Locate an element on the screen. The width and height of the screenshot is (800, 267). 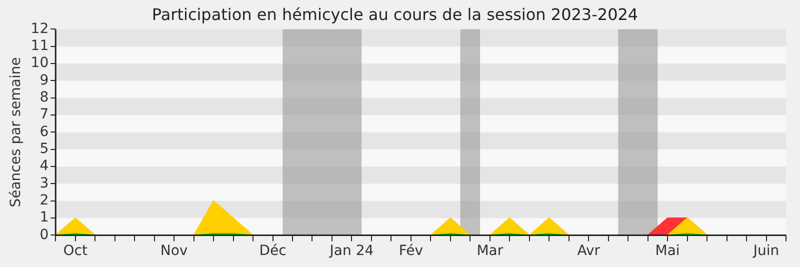
y-tick-label: 6 is located at coordinates (44, 132).